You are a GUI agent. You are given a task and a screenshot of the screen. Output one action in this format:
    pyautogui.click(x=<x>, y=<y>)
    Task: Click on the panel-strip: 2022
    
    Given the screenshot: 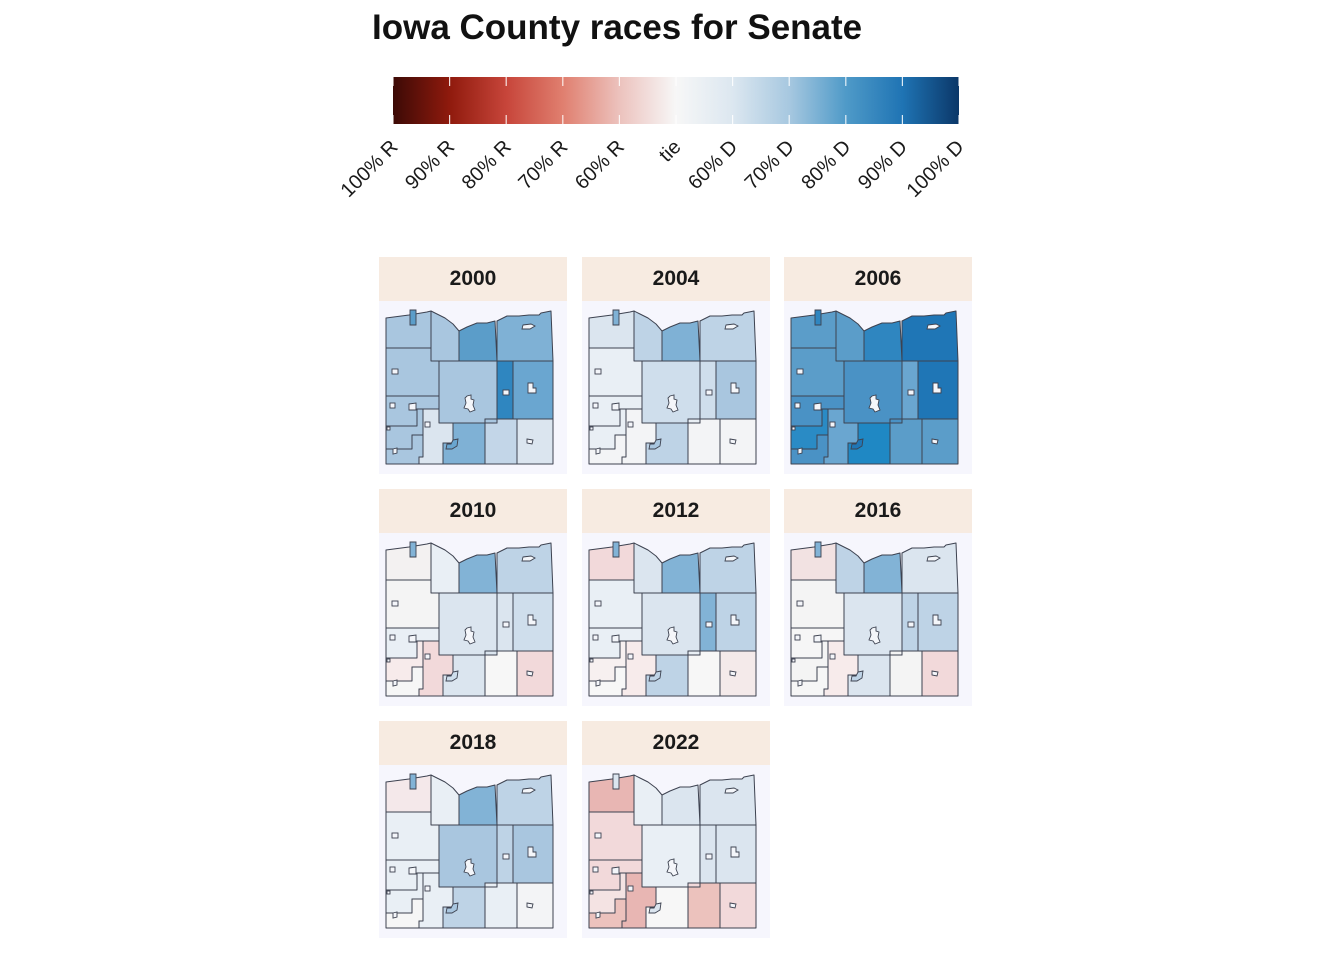 What is the action you would take?
    pyautogui.click(x=676, y=743)
    